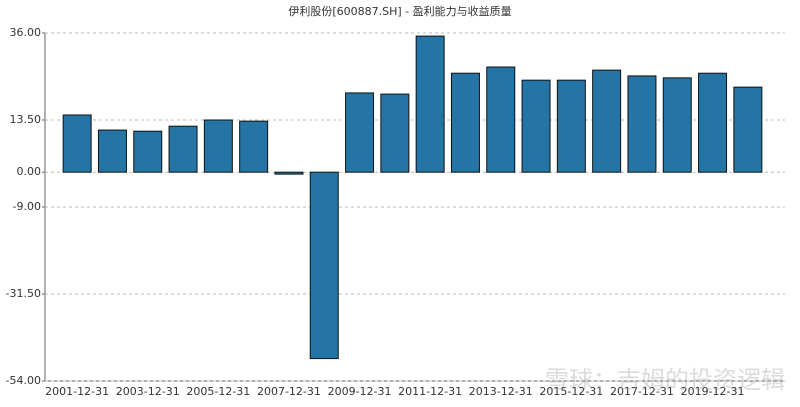 The height and width of the screenshot is (407, 800). Describe the element at coordinates (571, 391) in the screenshot. I see `x-tick-label: 2015-12-31` at that location.